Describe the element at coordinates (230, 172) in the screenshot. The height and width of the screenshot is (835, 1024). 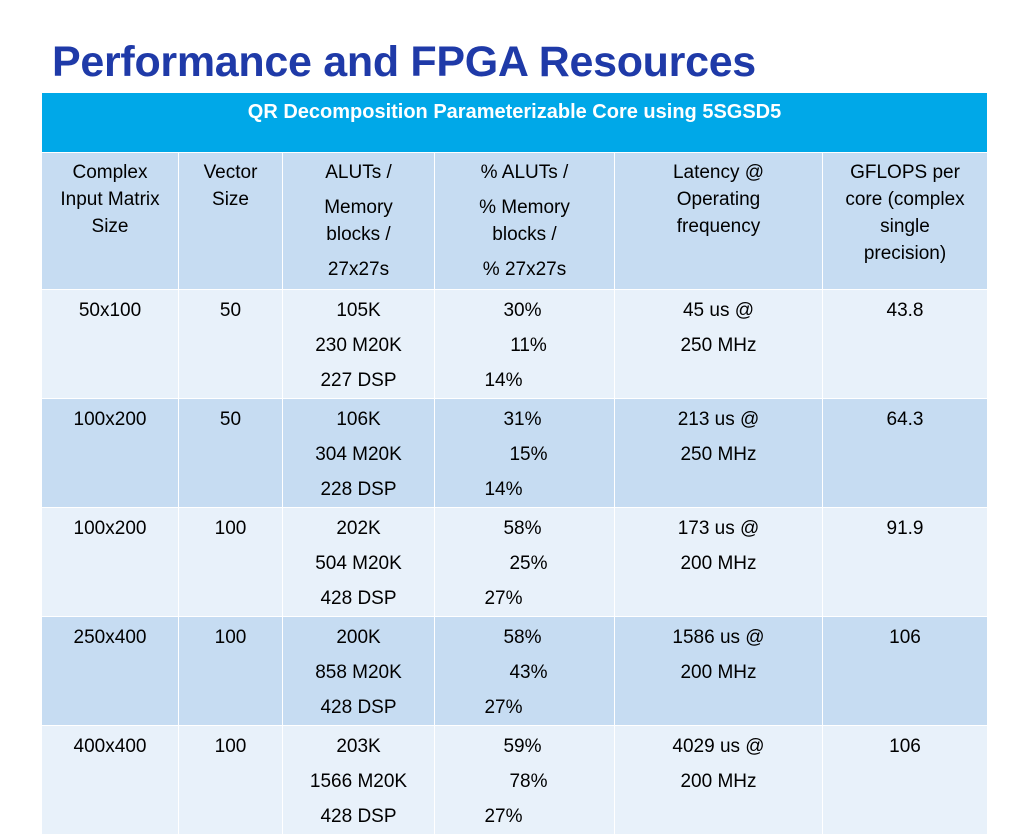
I see `header-text: Vector` at that location.